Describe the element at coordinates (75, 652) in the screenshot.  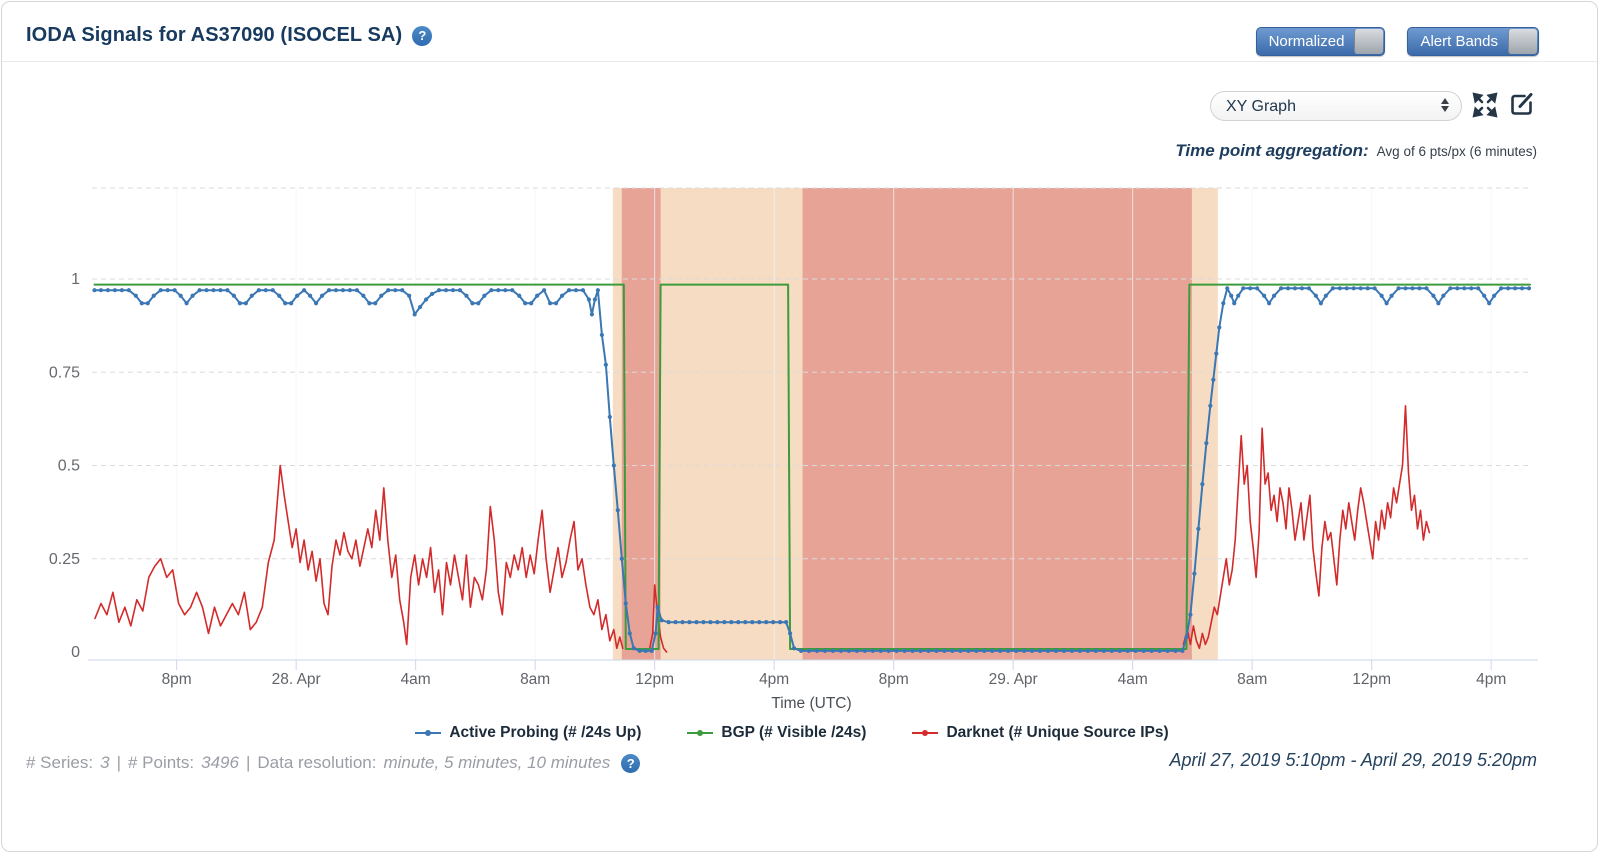
I see `svg-text: 0` at that location.